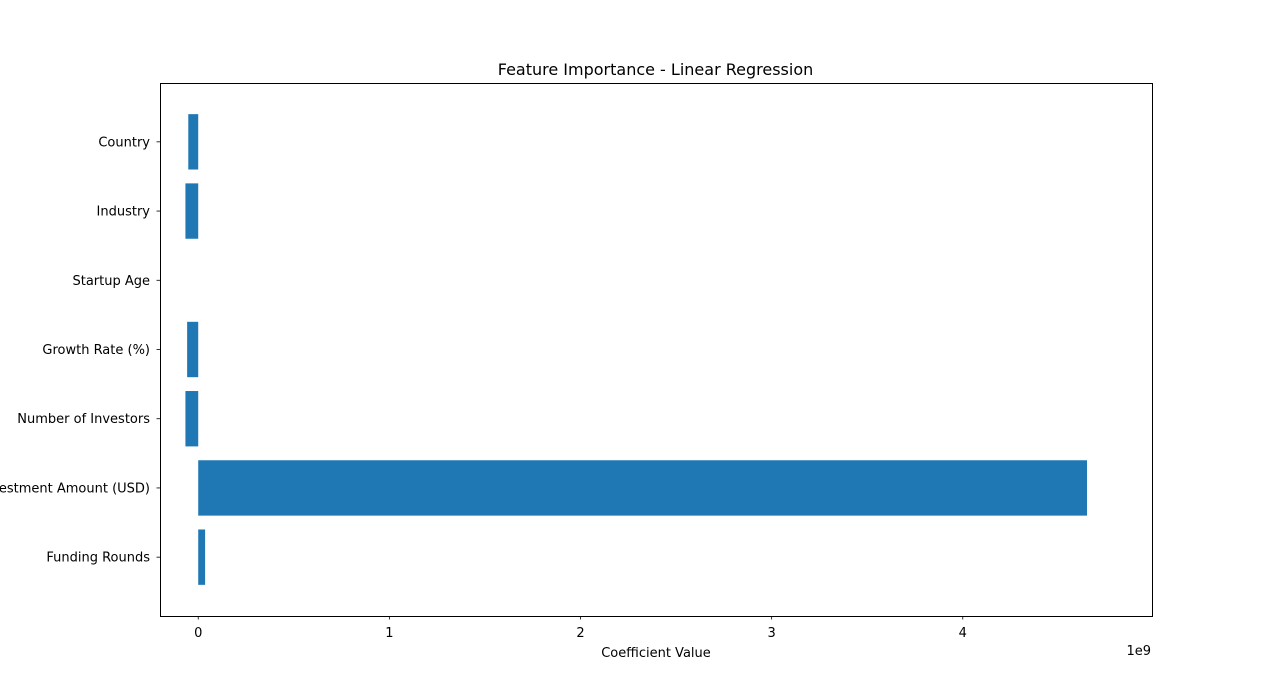  Describe the element at coordinates (83, 419) in the screenshot. I see `y-tick-label: Number of Investors` at that location.